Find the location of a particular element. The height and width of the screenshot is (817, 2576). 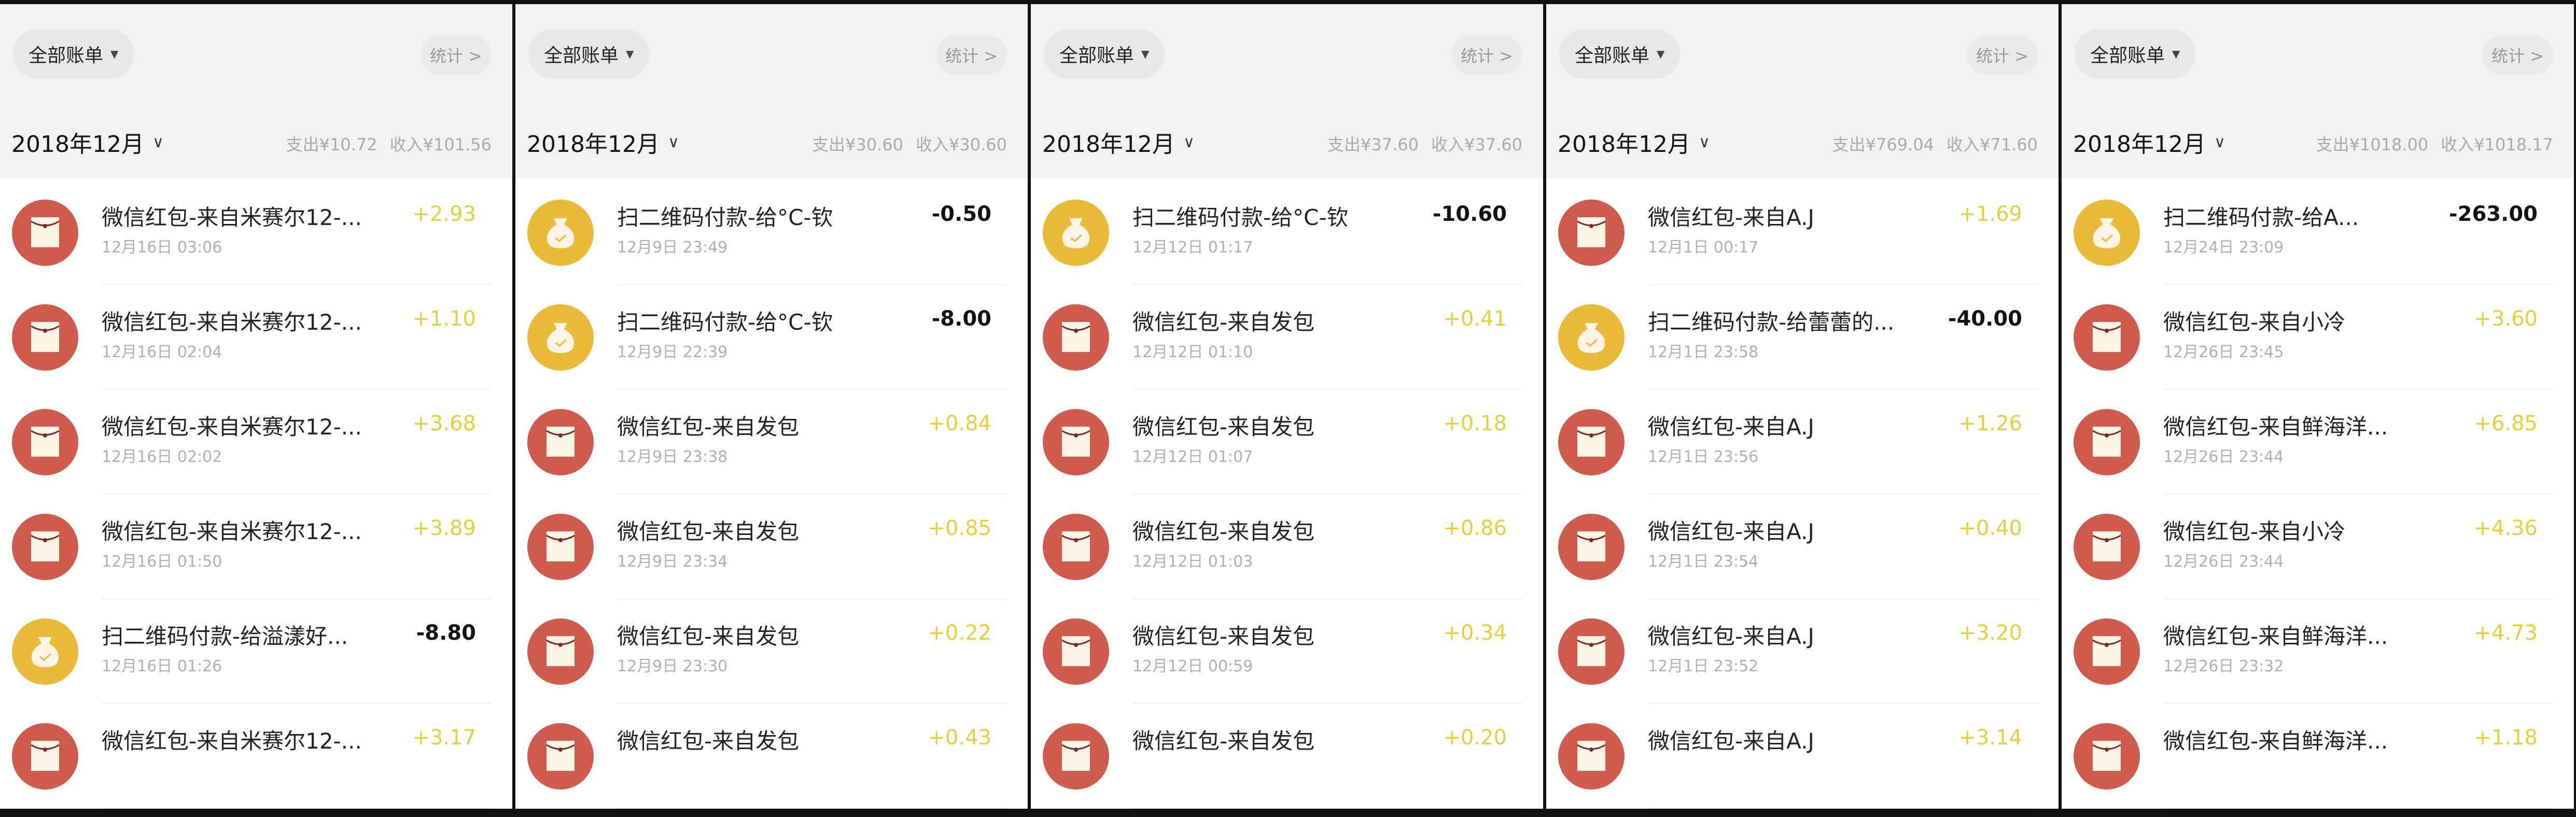

transaction-amount: -40.00 is located at coordinates (1985, 319).